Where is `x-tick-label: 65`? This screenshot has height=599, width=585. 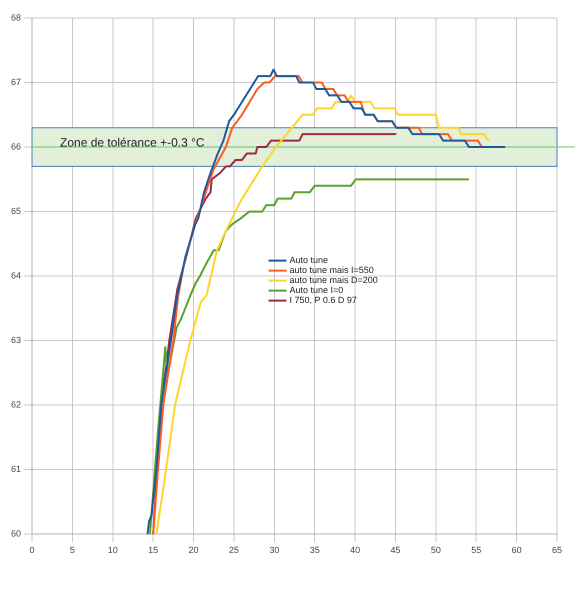
x-tick-label: 65 is located at coordinates (557, 550).